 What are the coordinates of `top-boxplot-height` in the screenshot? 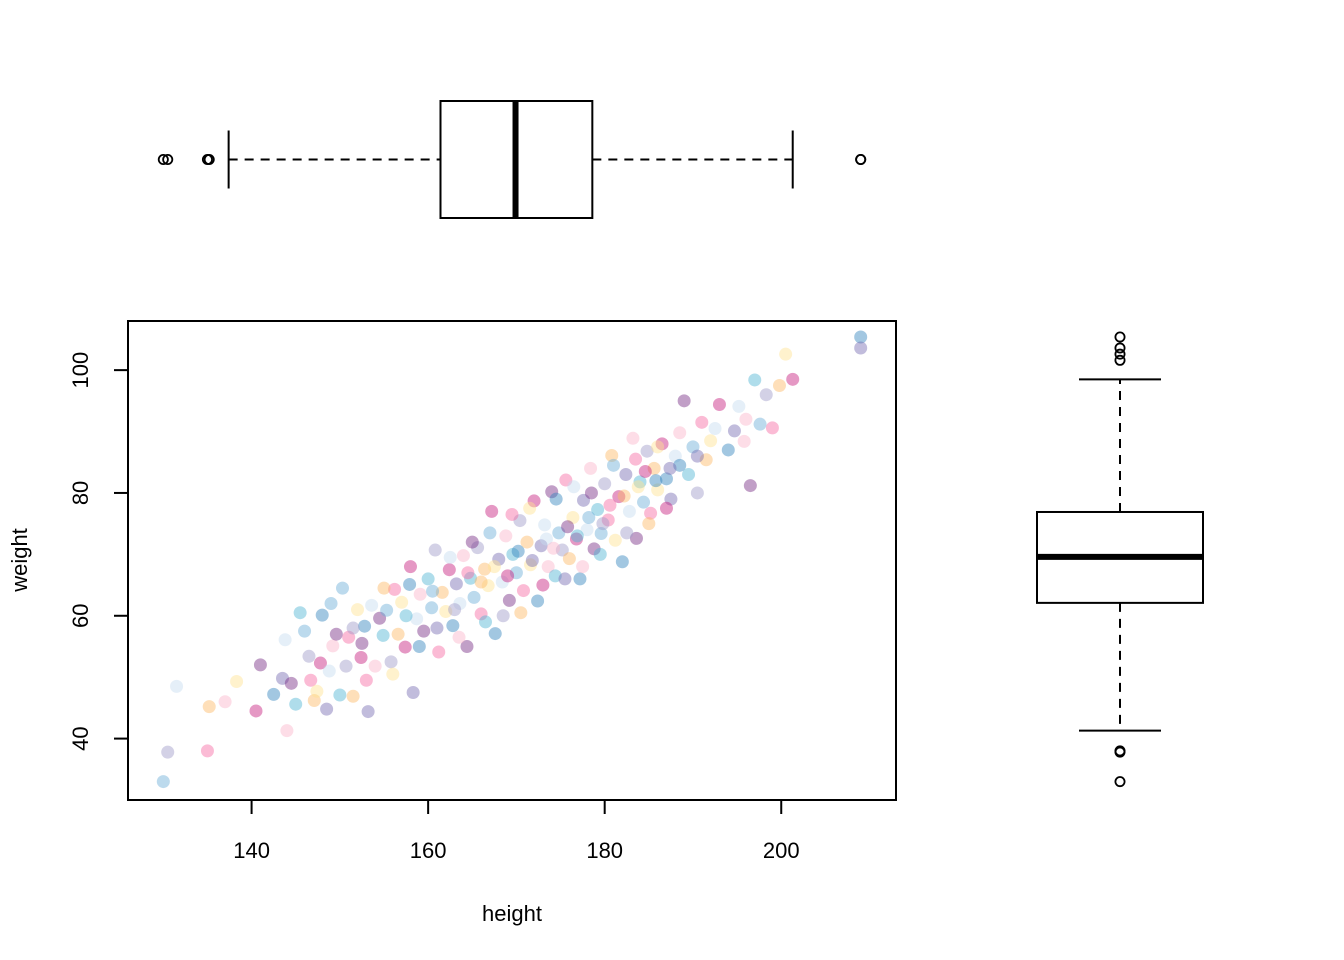 It's located at (512, 159).